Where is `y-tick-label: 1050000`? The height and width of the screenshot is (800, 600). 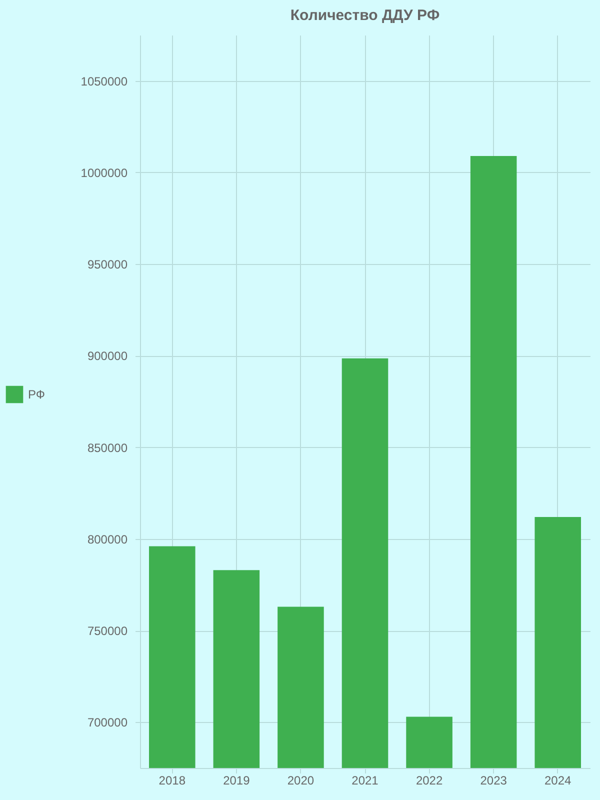
y-tick-label: 1050000 is located at coordinates (104, 81).